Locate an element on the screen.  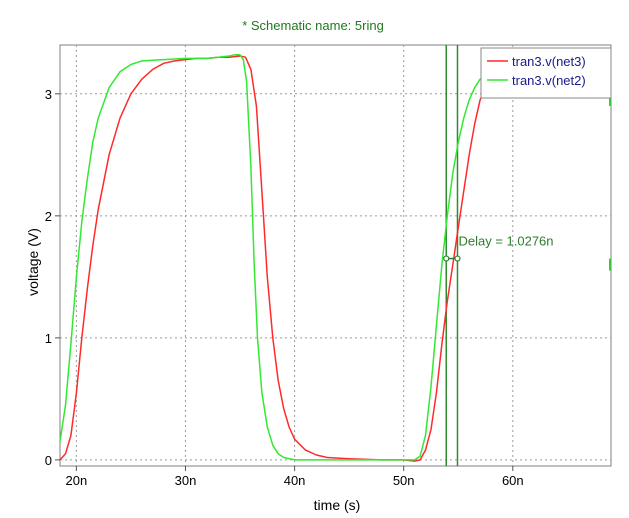
legend-box is located at coordinates (546, 73).